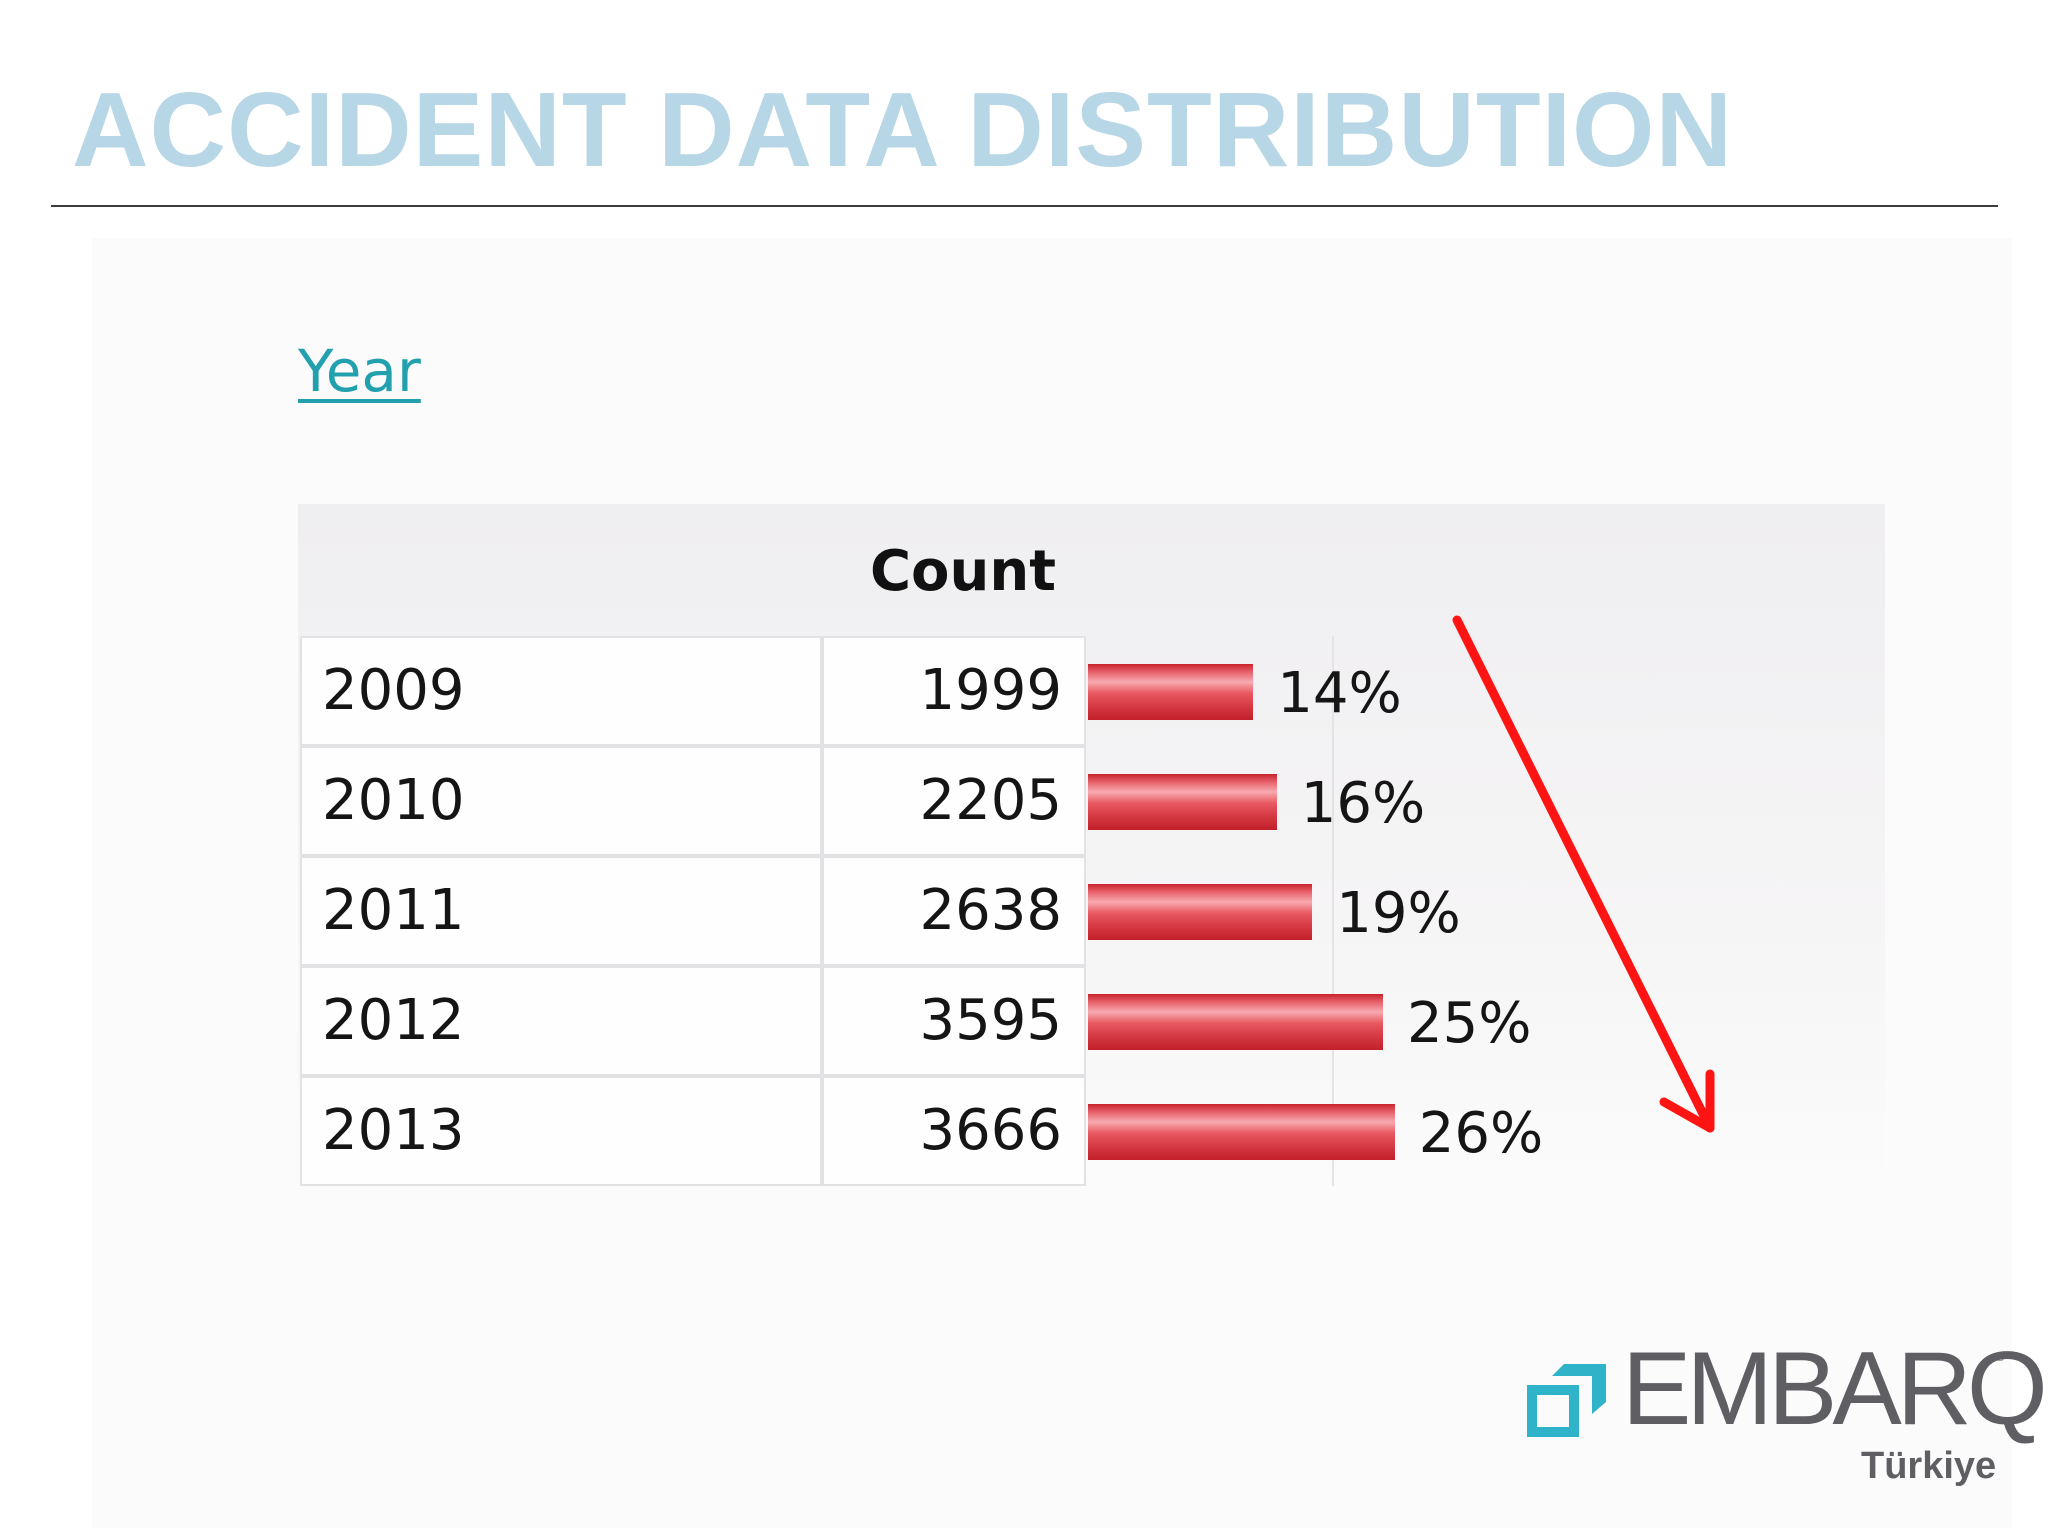 The width and height of the screenshot is (2048, 1536). Describe the element at coordinates (963, 571) in the screenshot. I see `count-column-header: Count` at that location.